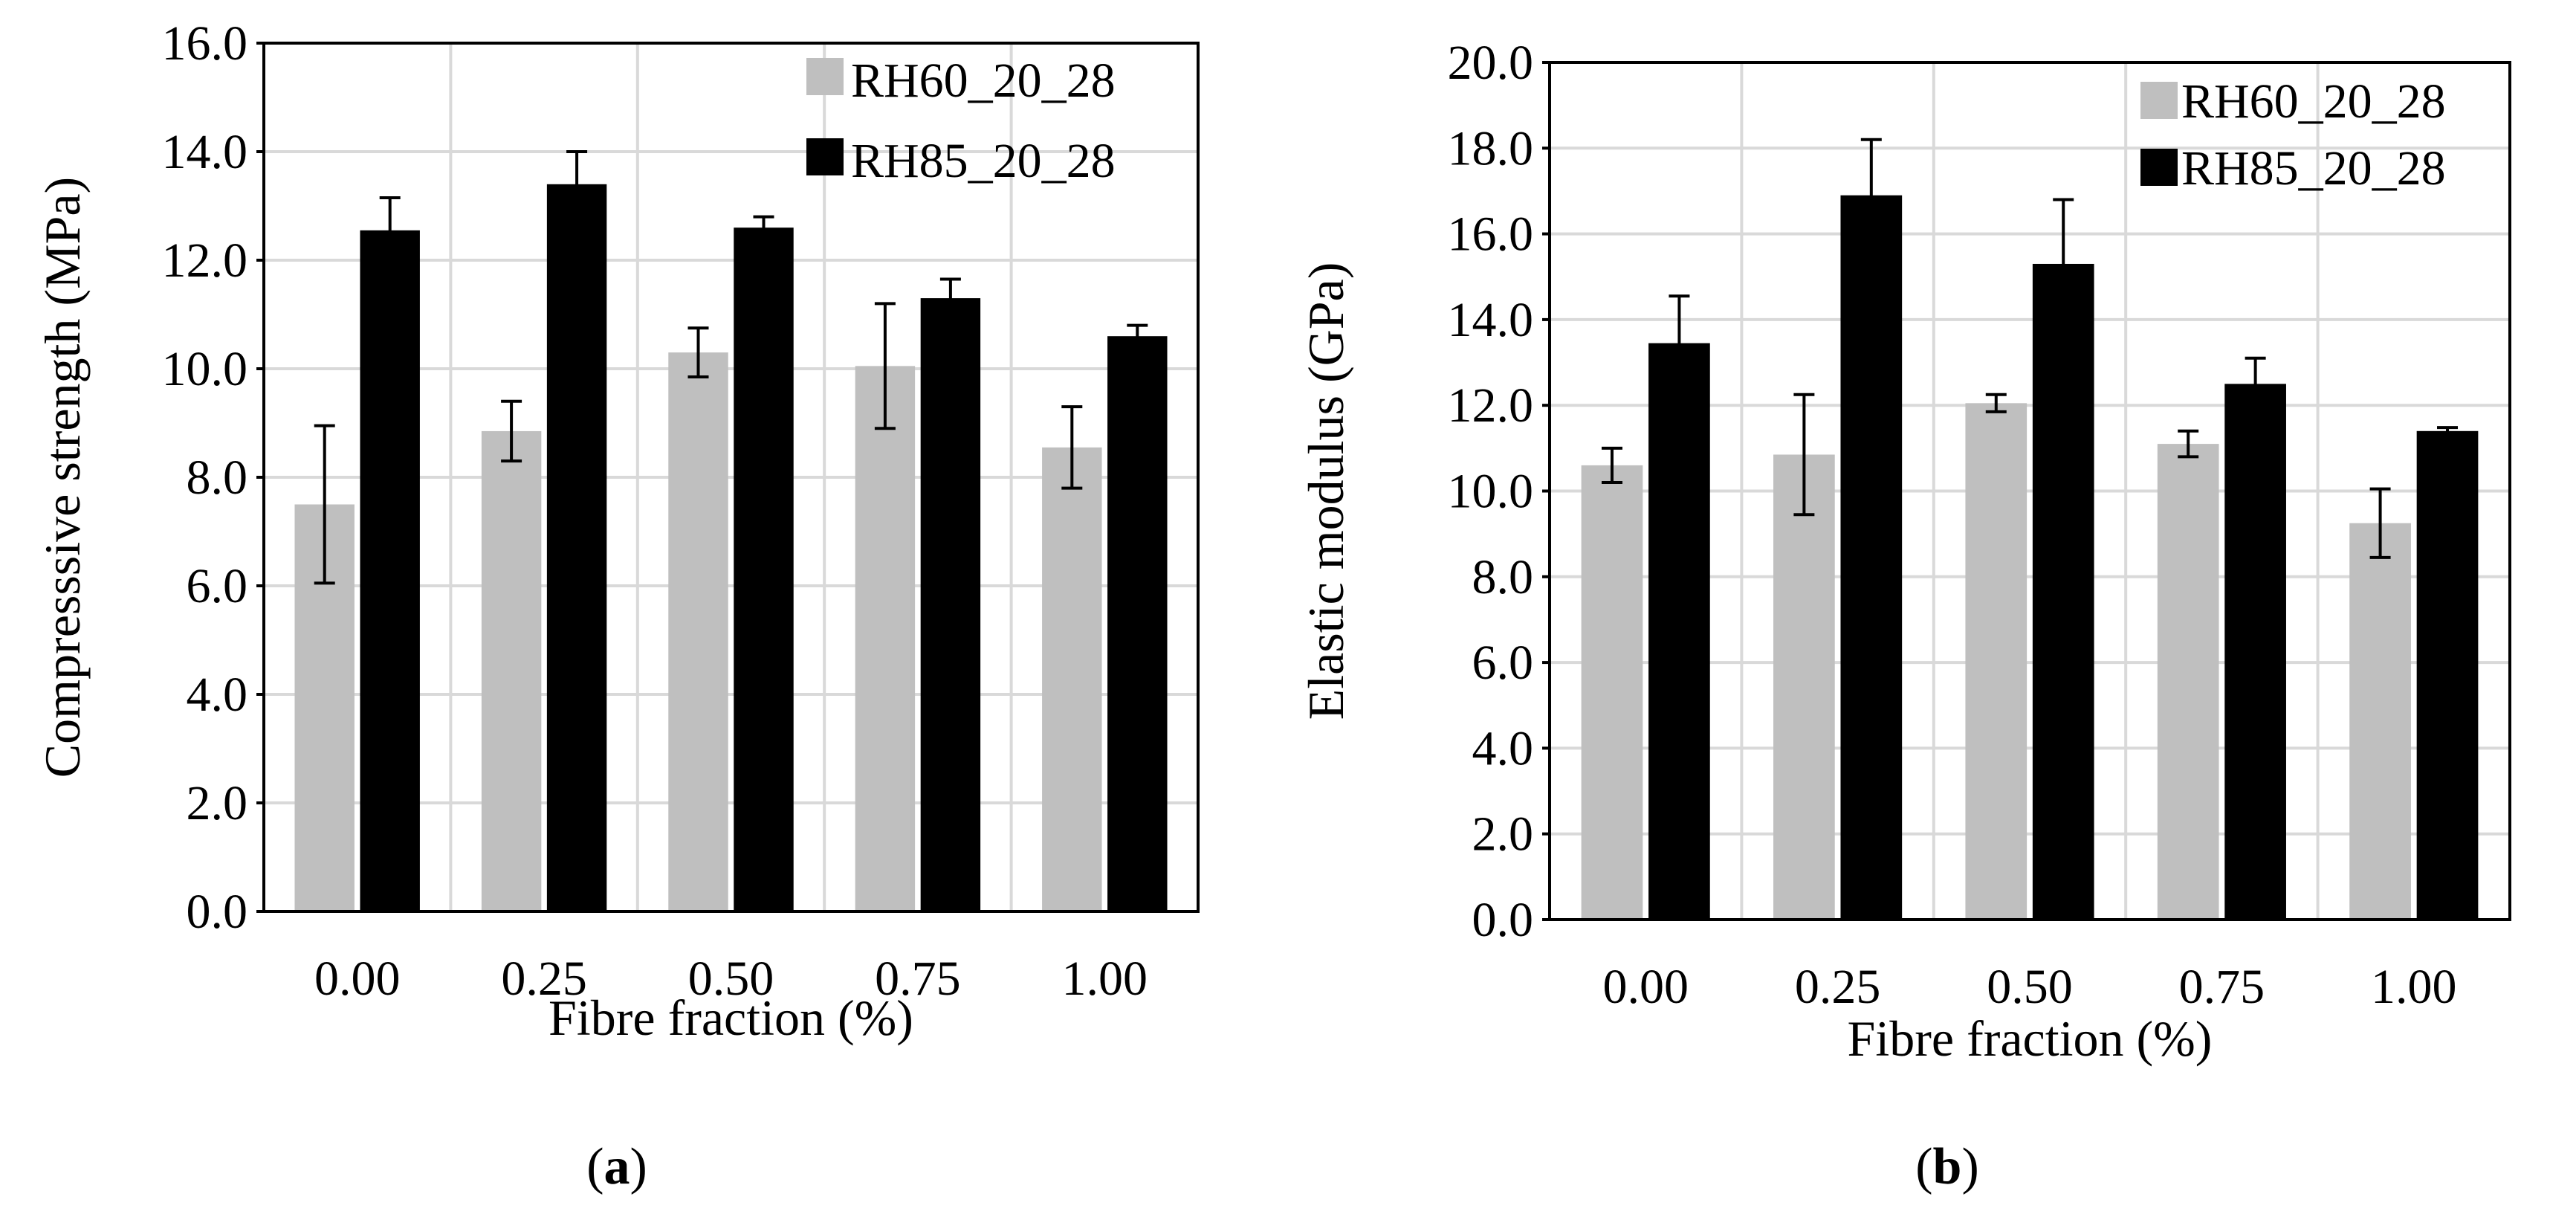  Describe the element at coordinates (638, 1166) in the screenshot. I see `panel-label-close-a: )` at that location.